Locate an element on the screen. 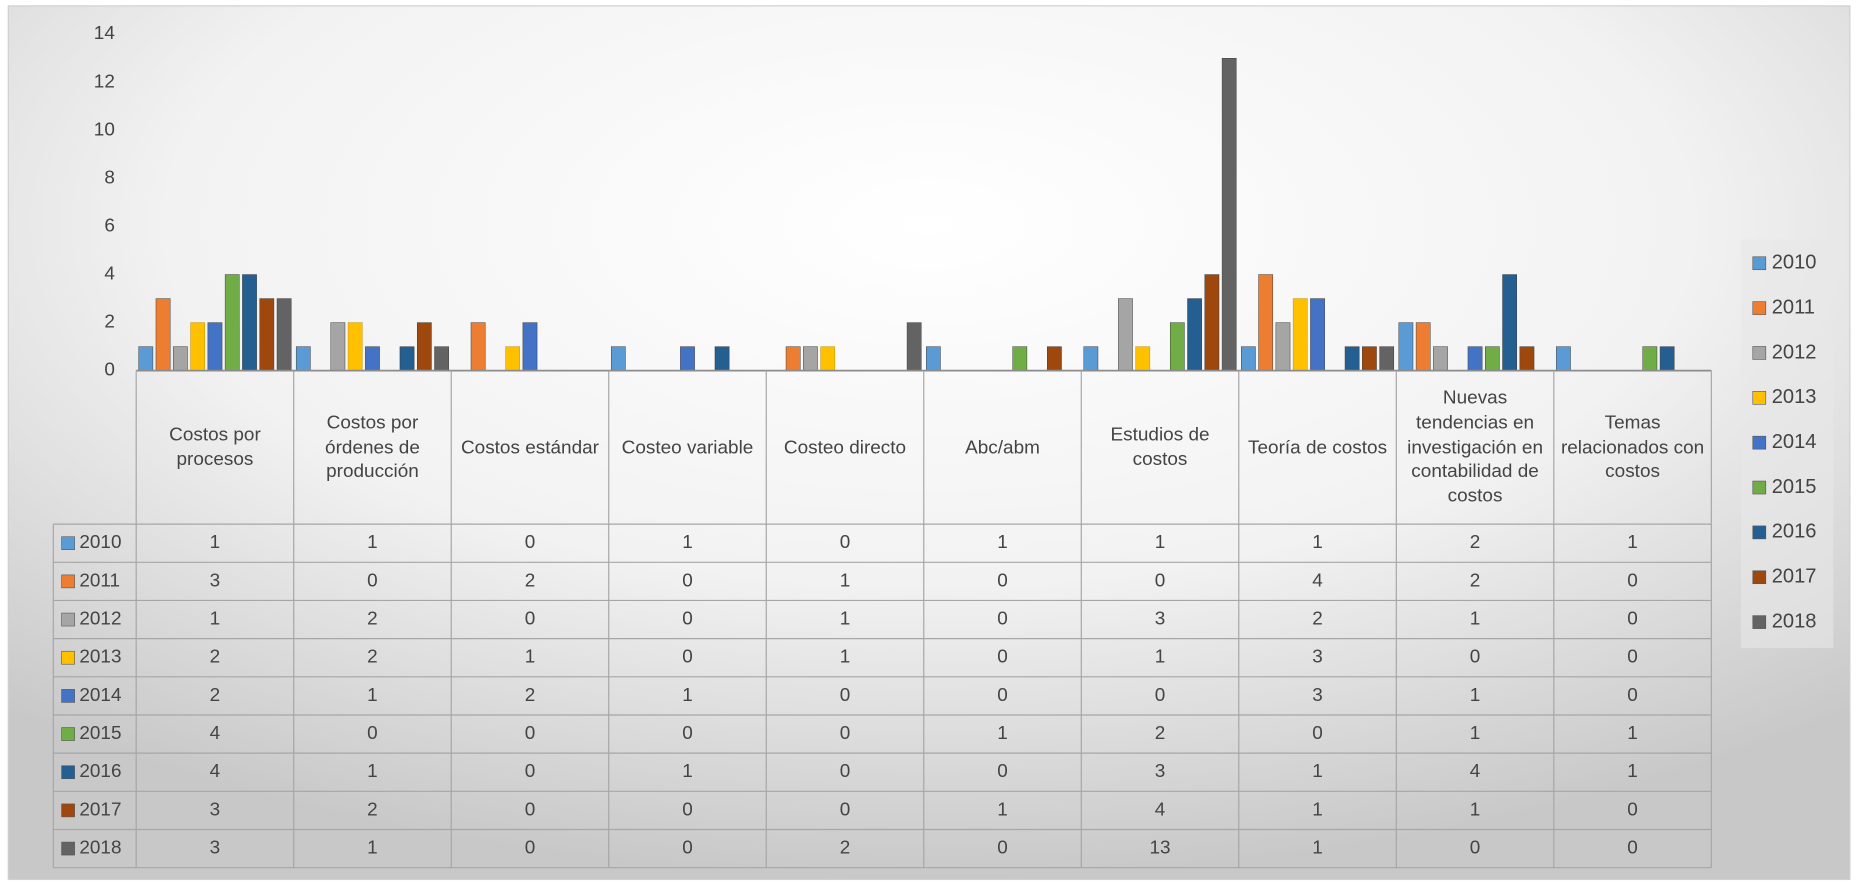  category-cell: Costeo variable is located at coordinates (687, 447).